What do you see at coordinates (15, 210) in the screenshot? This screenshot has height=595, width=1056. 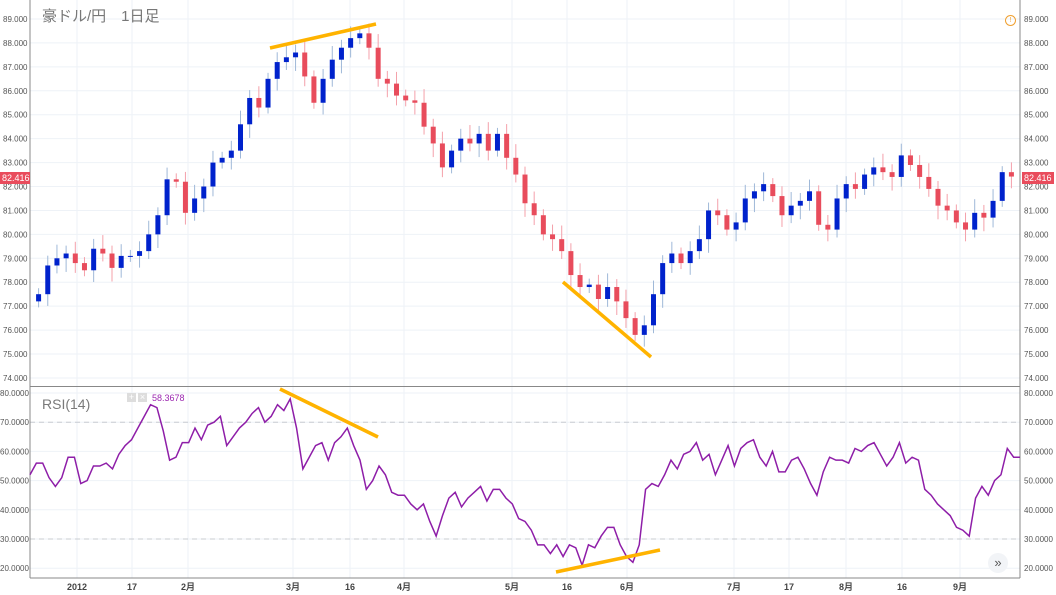 I see `price-axis-label-left: 81.000` at bounding box center [15, 210].